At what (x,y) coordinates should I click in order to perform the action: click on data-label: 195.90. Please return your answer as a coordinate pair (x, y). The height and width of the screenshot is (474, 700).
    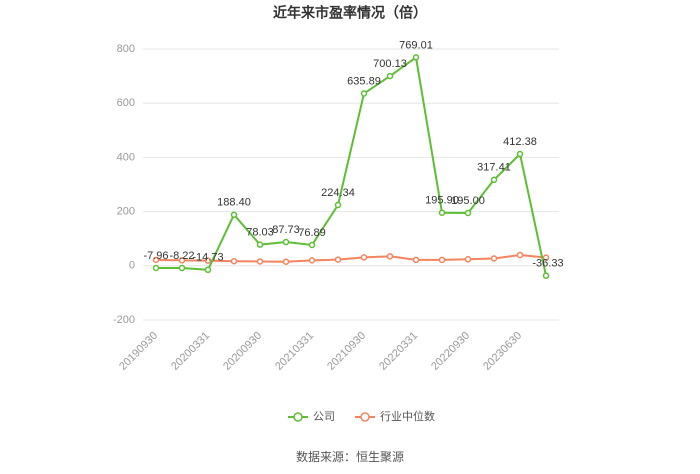
    Looking at the image, I should click on (442, 201).